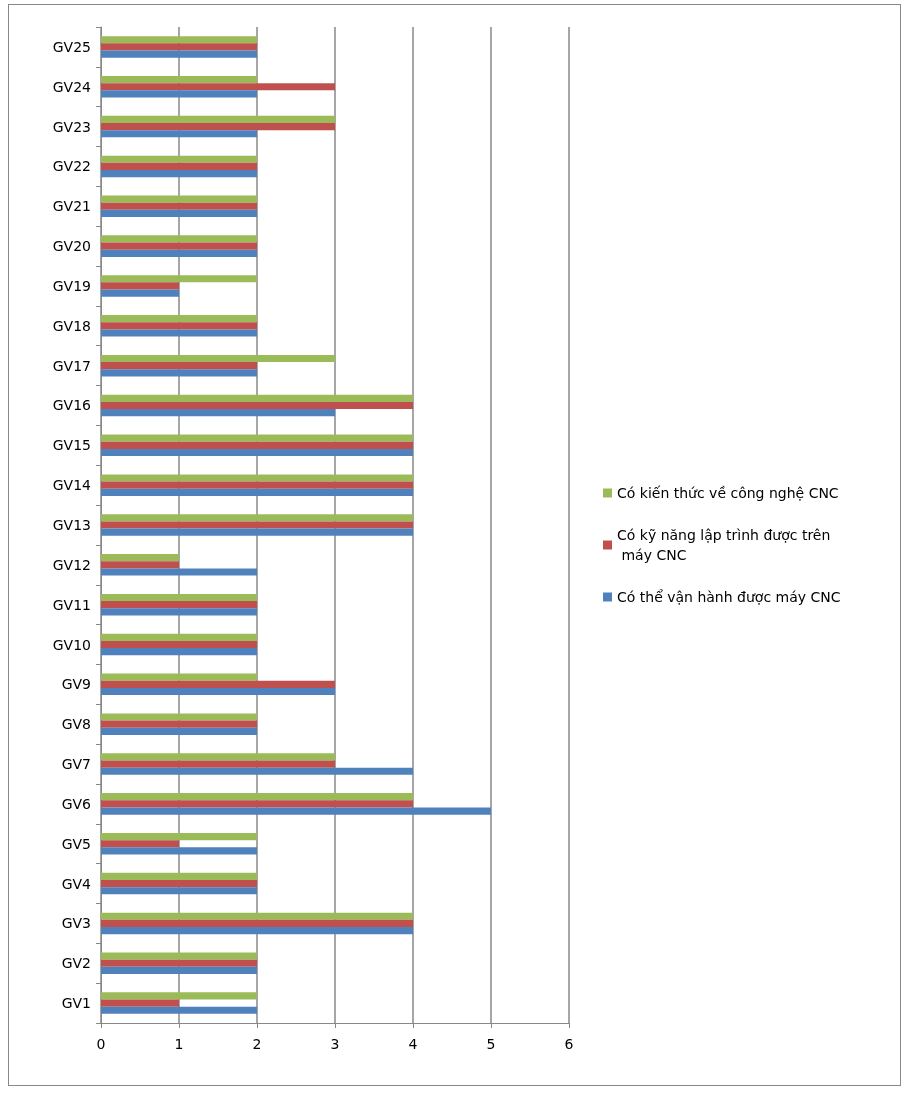 The height and width of the screenshot is (1093, 910). What do you see at coordinates (76, 684) in the screenshot?
I see `y-tick-label: GV9` at bounding box center [76, 684].